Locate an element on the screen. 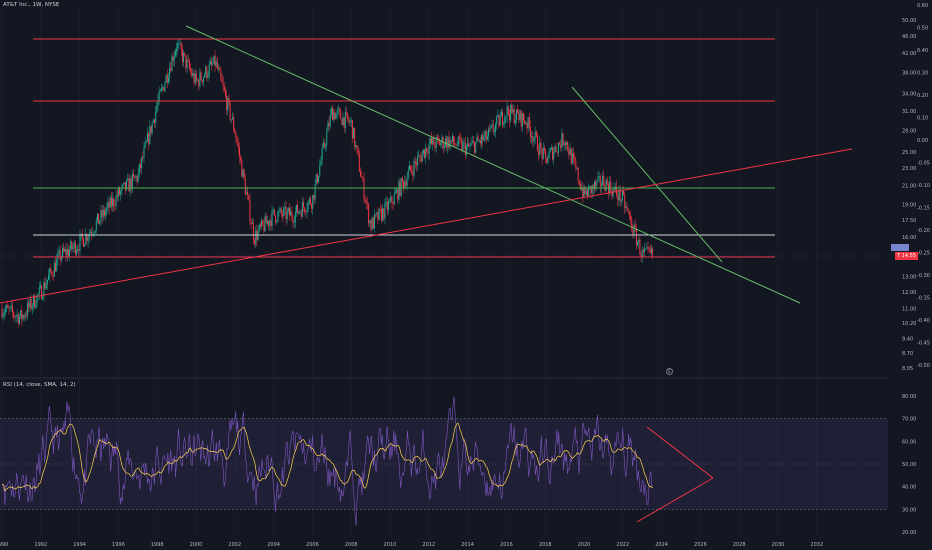 The image size is (932, 550). time-axis-label: 2008 is located at coordinates (351, 545).